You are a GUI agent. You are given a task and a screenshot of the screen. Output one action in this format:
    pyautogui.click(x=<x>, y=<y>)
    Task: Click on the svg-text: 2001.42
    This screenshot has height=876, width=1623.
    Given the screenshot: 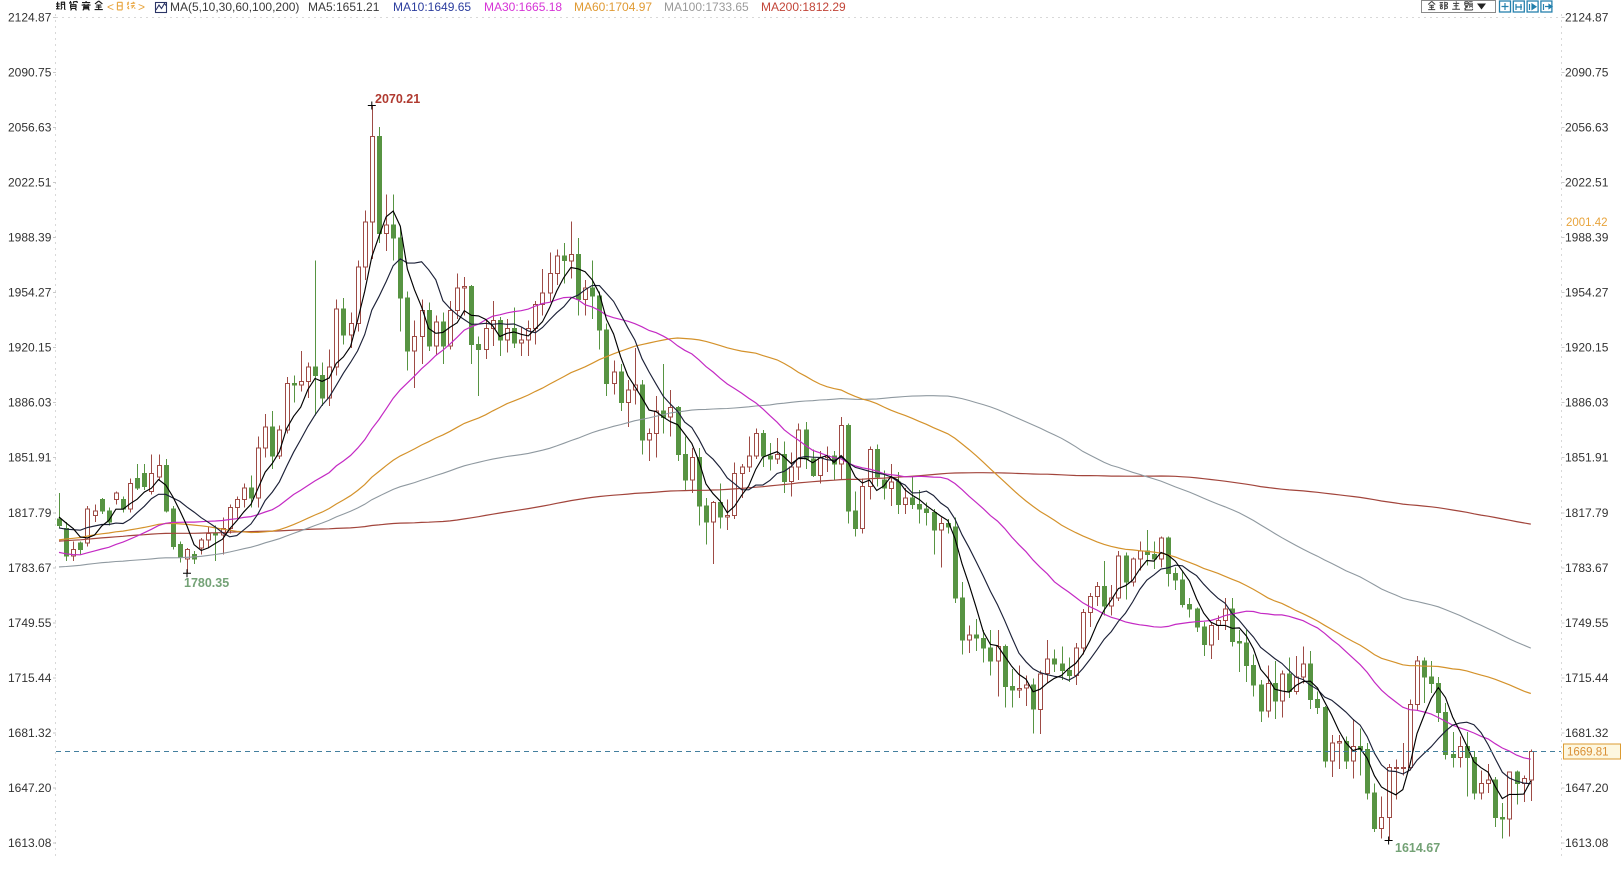 What is the action you would take?
    pyautogui.click(x=1587, y=223)
    